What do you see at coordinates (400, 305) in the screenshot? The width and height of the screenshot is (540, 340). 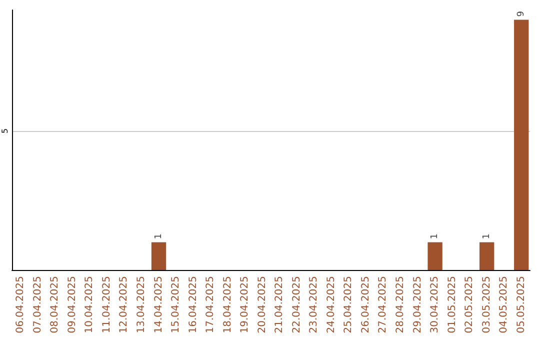 I see `x-tick-label: 28.04.2025` at bounding box center [400, 305].